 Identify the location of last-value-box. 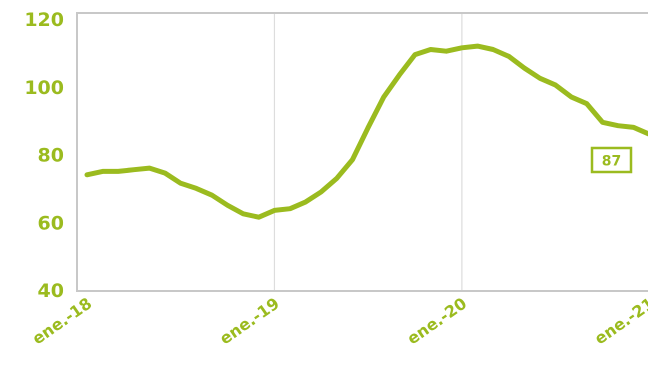
(611, 160).